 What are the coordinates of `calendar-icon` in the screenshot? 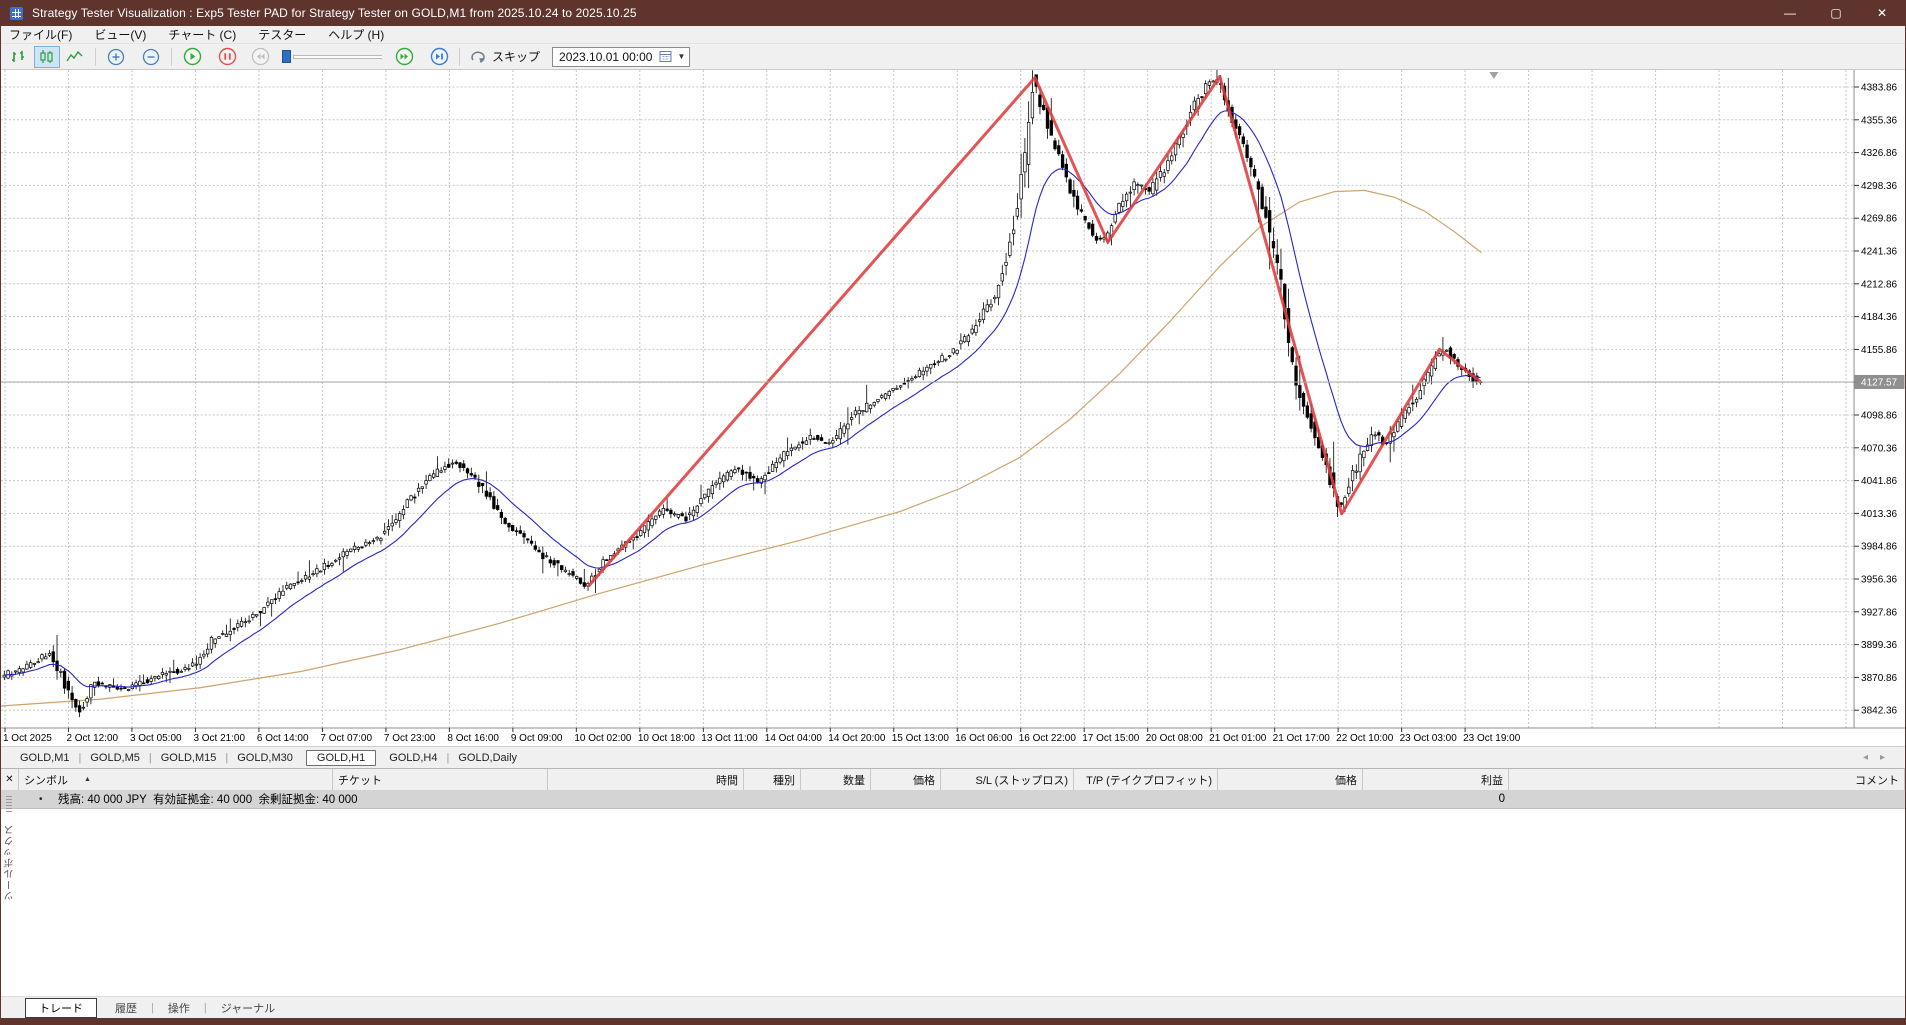 It's located at (665, 56).